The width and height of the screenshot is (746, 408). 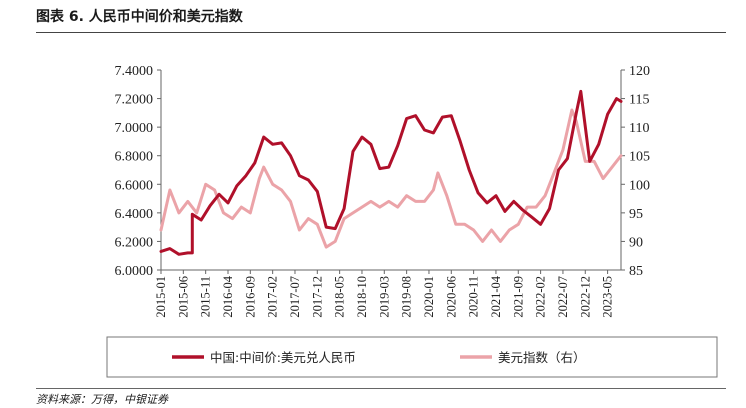 What do you see at coordinates (474, 296) in the screenshot?
I see `x-tick-label: 2020-11` at bounding box center [474, 296].